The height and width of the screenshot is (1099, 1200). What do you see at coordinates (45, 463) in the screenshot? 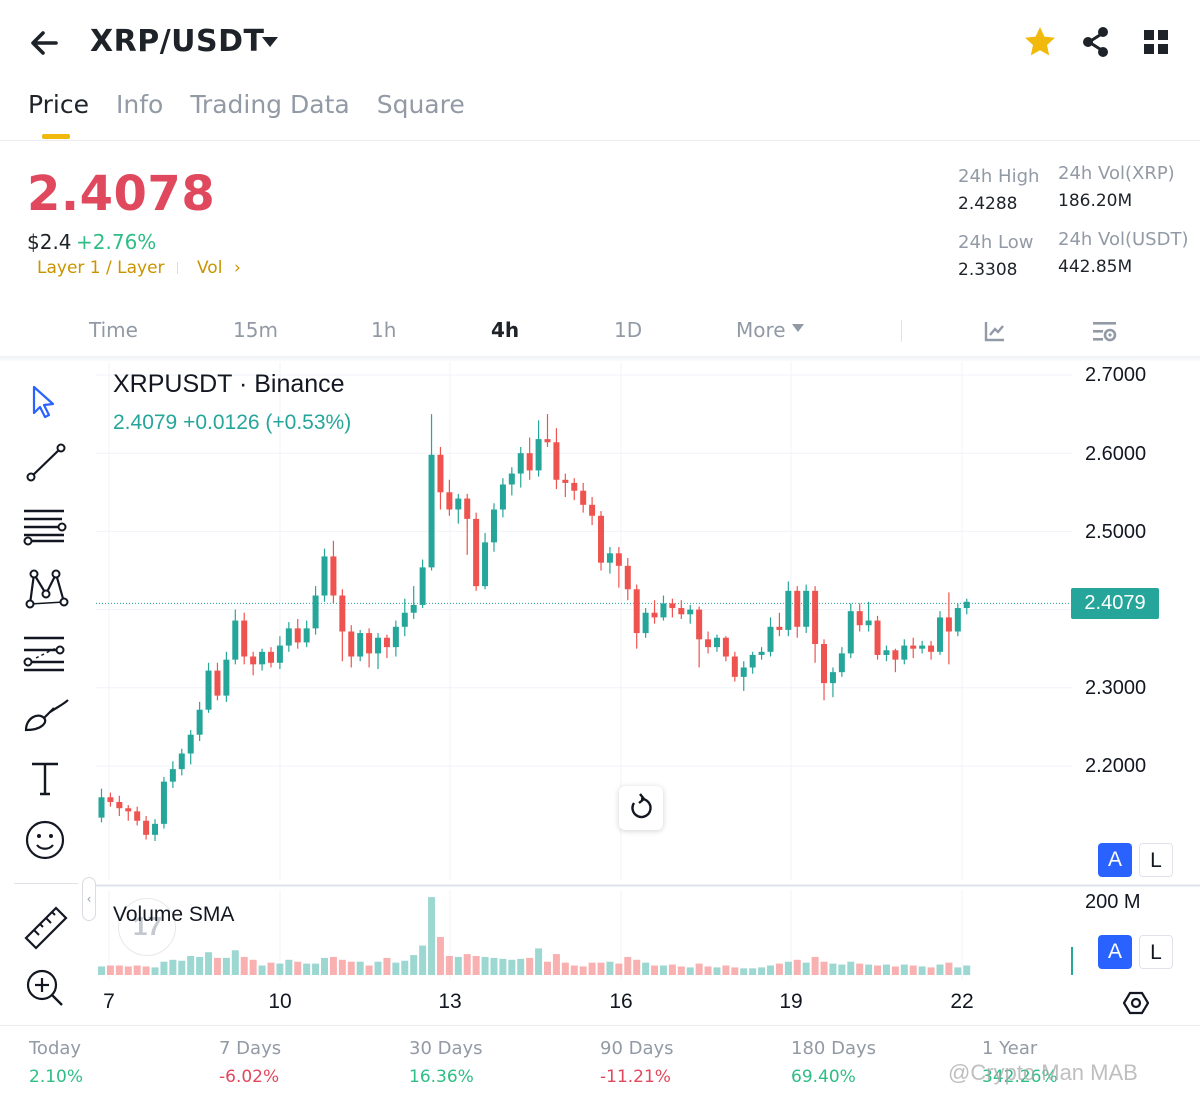
I see `trend-line-icon` at bounding box center [45, 463].